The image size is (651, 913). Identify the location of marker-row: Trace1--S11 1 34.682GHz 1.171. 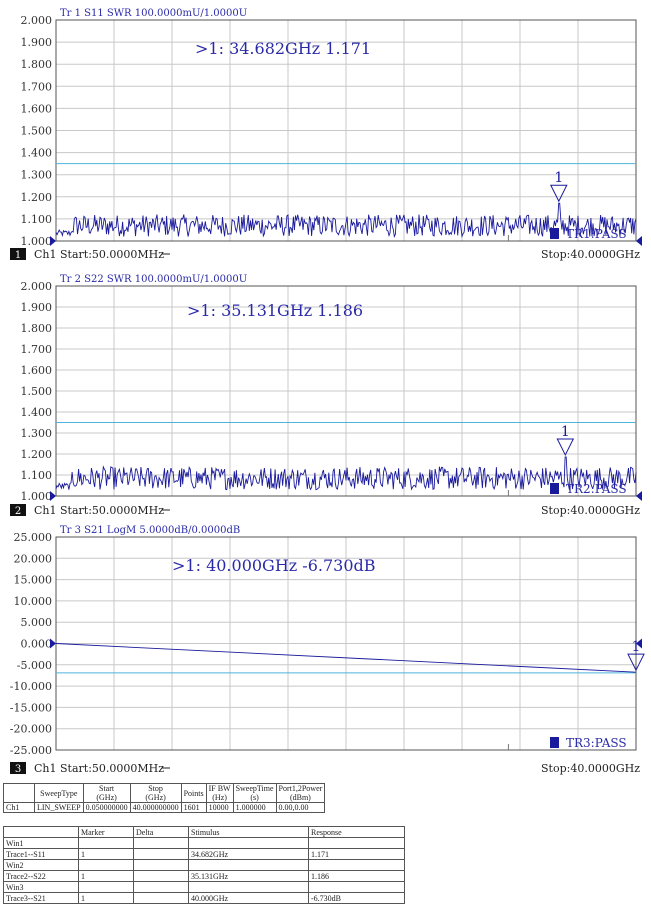
(204, 854).